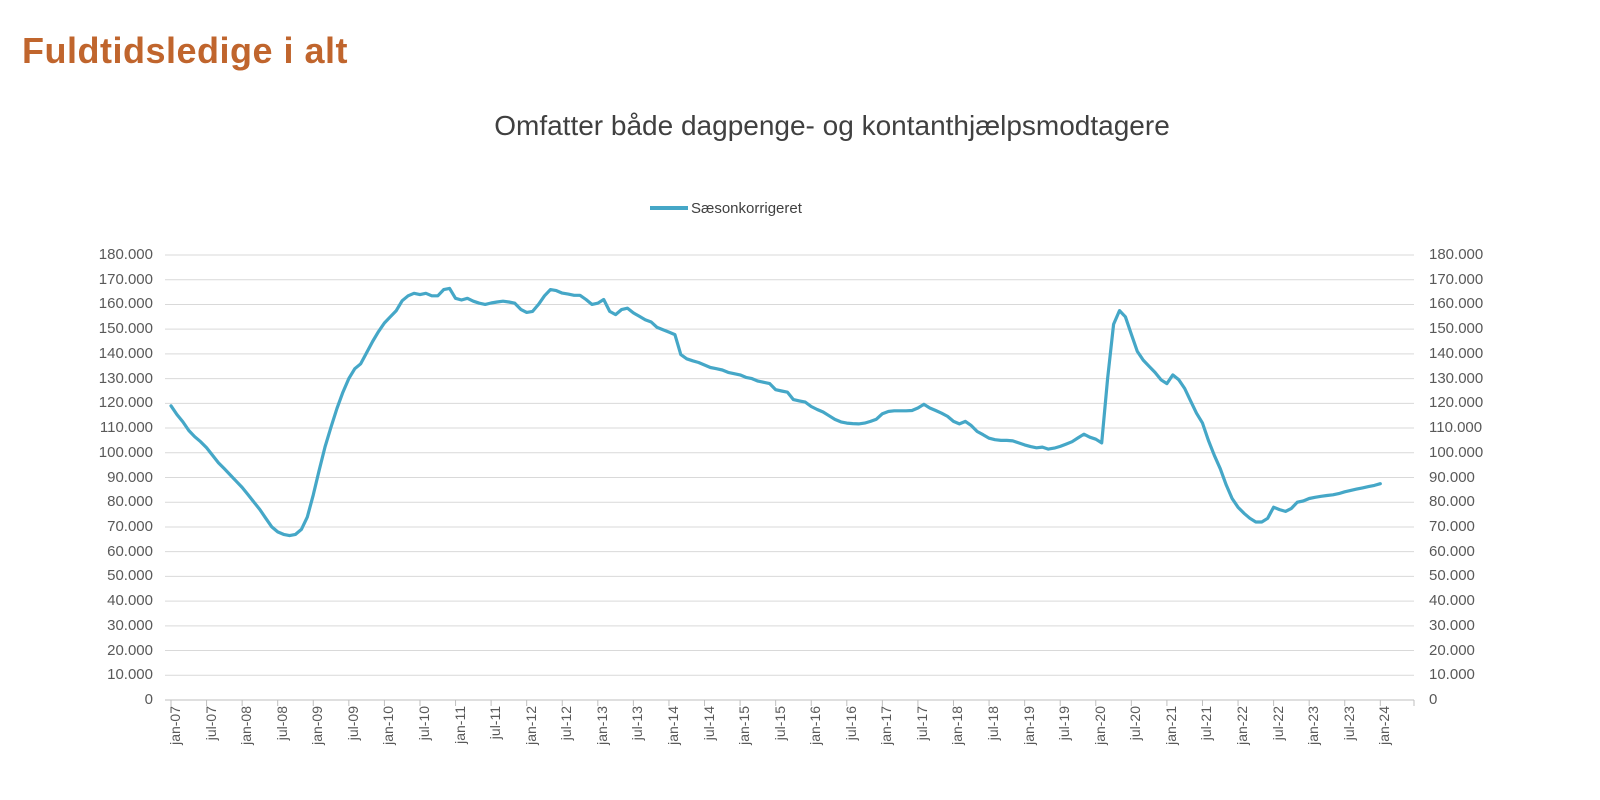  What do you see at coordinates (495, 723) in the screenshot?
I see `x-axis-label: jul-11` at bounding box center [495, 723].